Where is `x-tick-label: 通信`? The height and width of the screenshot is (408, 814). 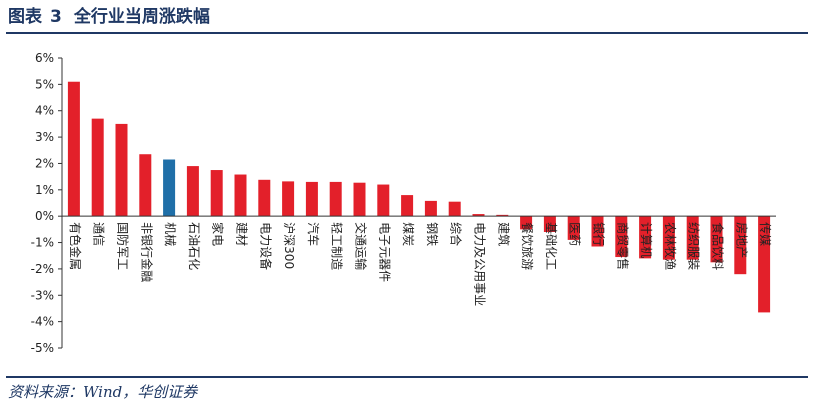
x-tick-label: 通信 is located at coordinates (99, 234).